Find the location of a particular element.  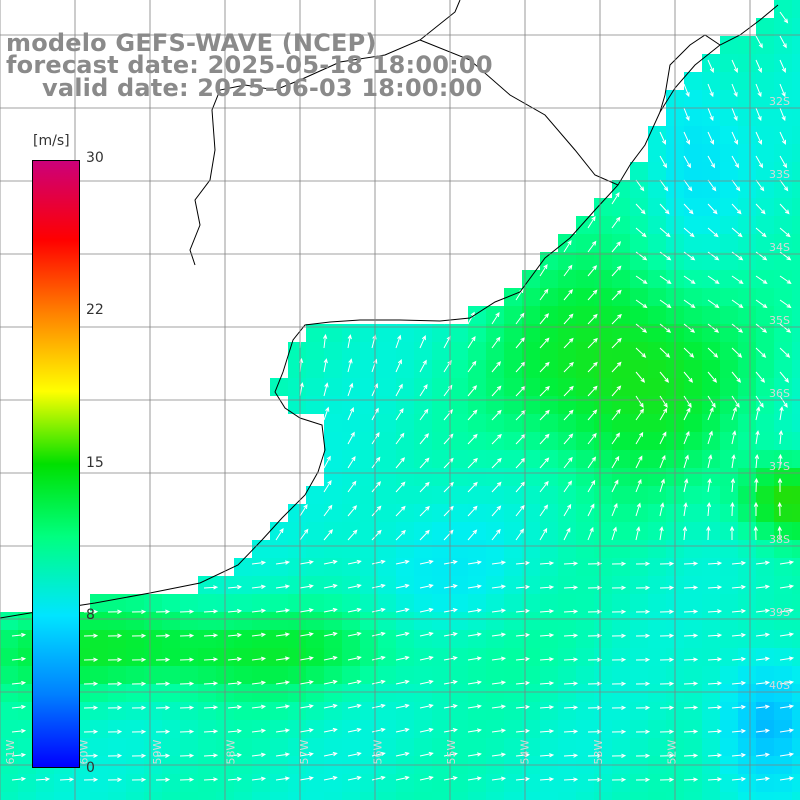

colorbar-tick-30: 30 is located at coordinates (95, 158).